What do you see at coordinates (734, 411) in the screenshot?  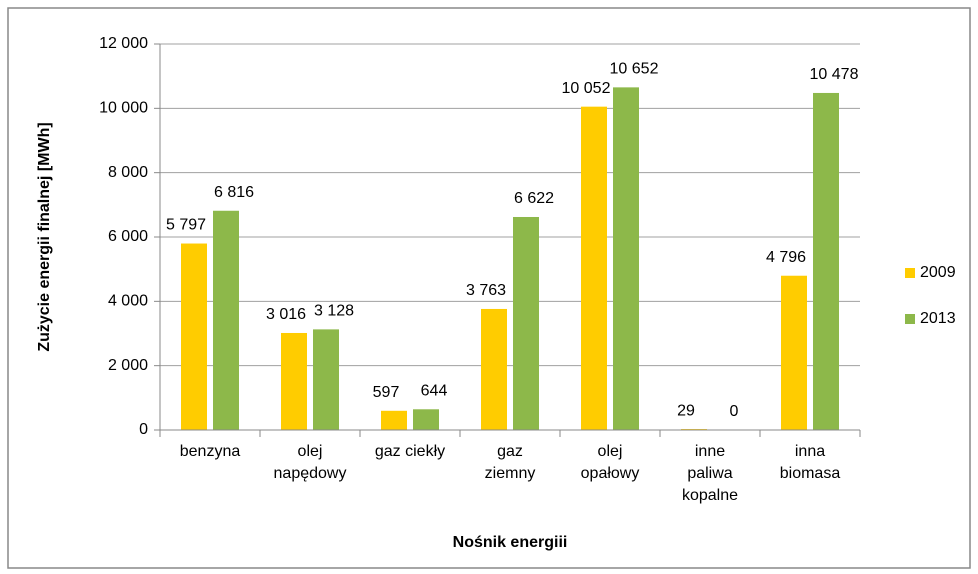 I see `data-label: 0` at bounding box center [734, 411].